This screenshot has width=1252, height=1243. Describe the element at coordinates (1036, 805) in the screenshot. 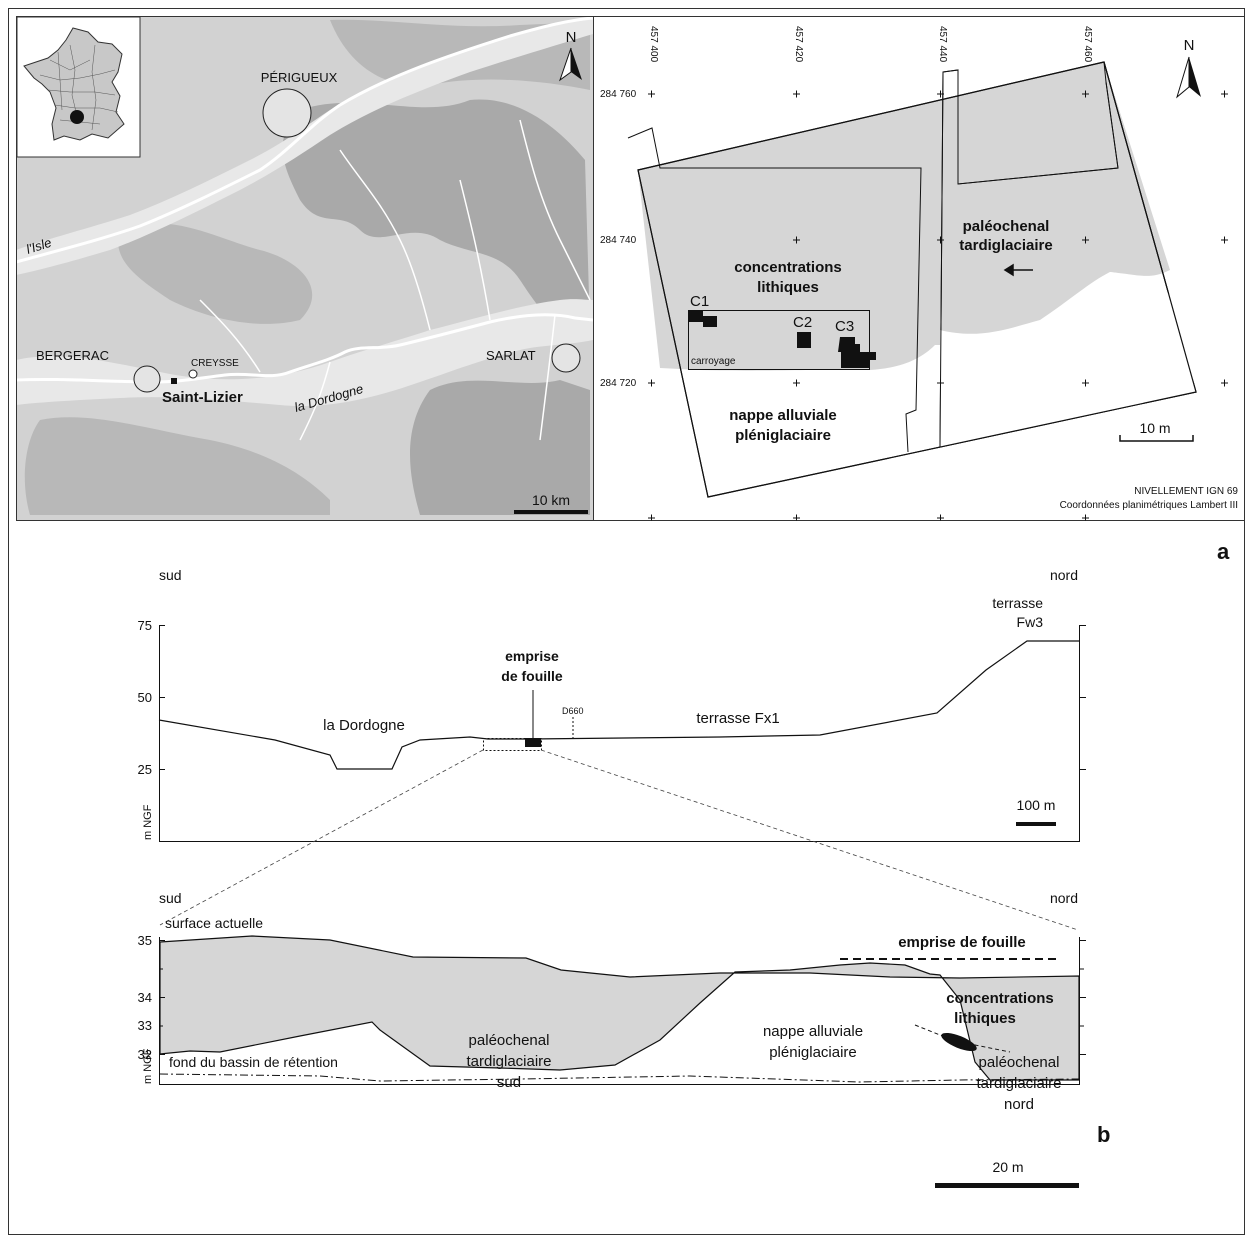

I see `section-a-scale-label: 100 m` at that location.